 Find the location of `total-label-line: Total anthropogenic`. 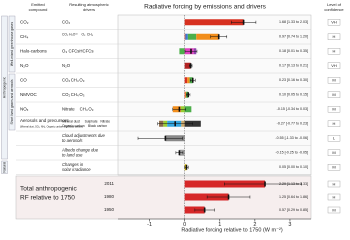

total-label-line: Total anthropogenic is located at coordinates (48, 189).